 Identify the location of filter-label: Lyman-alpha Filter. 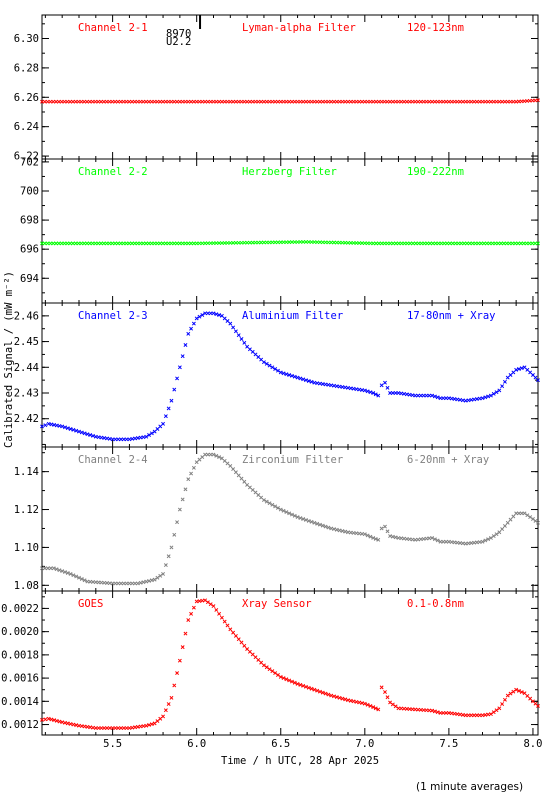
(299, 28).